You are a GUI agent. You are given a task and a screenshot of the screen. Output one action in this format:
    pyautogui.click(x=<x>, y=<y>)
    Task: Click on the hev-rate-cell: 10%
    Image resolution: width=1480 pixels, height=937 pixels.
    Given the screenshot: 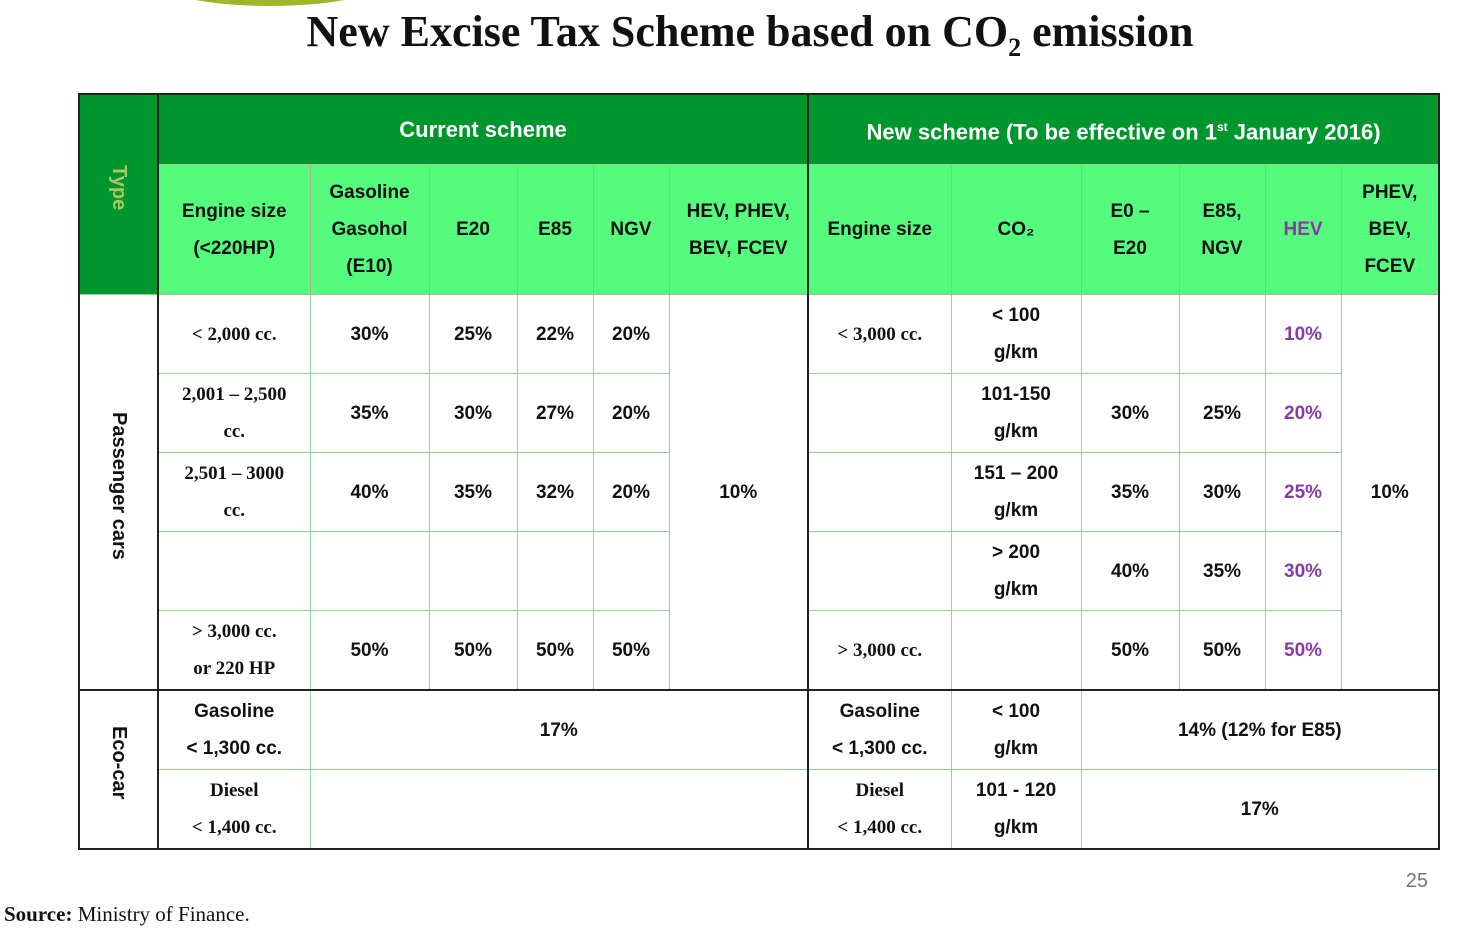 What is the action you would take?
    pyautogui.click(x=1303, y=334)
    